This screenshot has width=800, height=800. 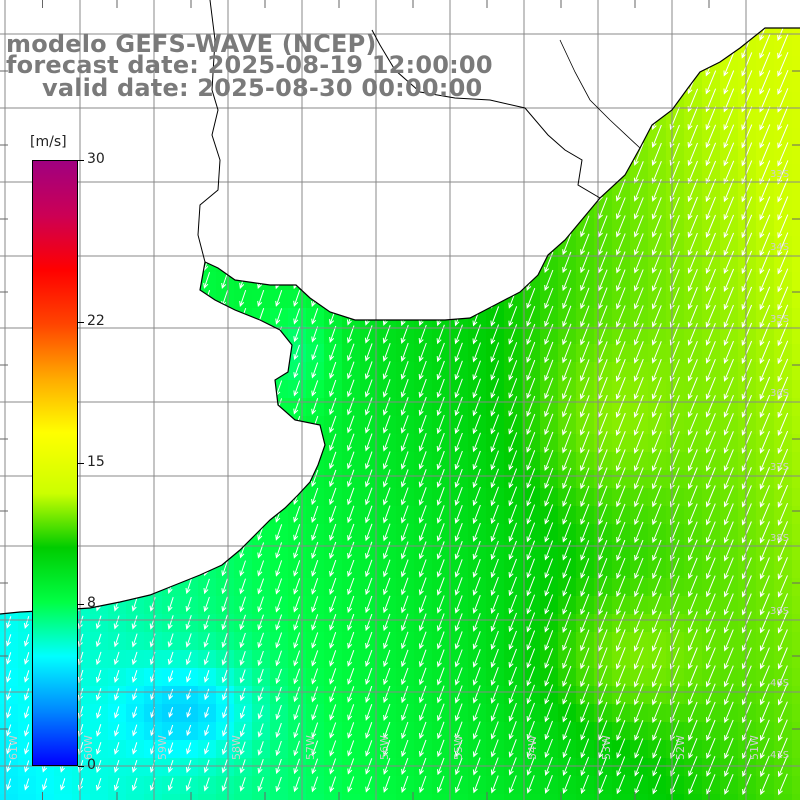 What do you see at coordinates (81, 160) in the screenshot?
I see `colorbar-tick-mark` at bounding box center [81, 160].